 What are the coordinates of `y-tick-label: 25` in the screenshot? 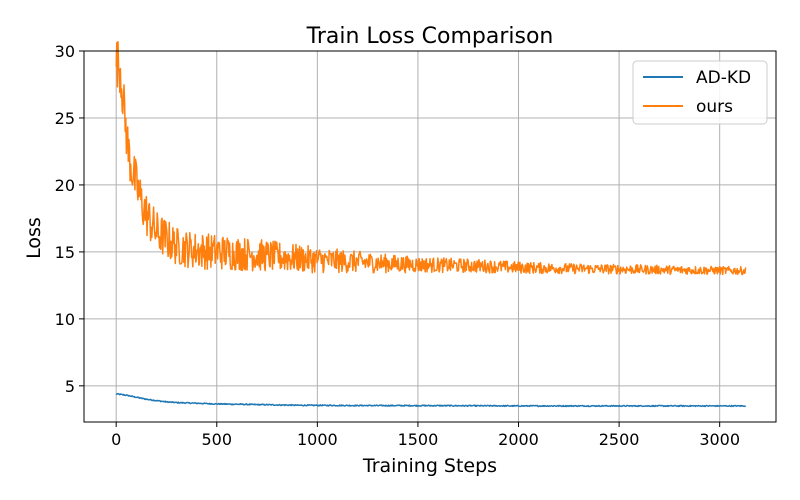 It's located at (65, 118).